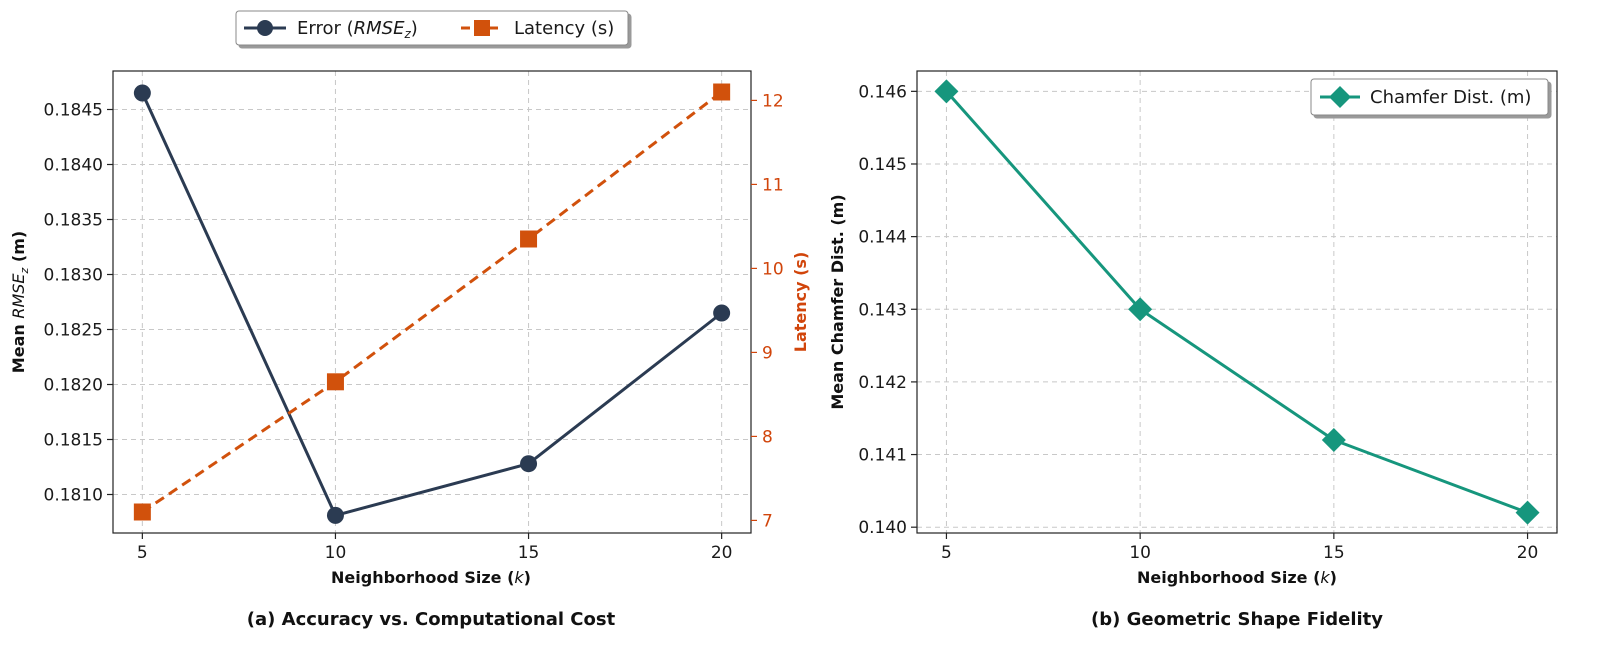  Describe the element at coordinates (882, 383) in the screenshot. I see `y-tick-label: 0.142` at that location.